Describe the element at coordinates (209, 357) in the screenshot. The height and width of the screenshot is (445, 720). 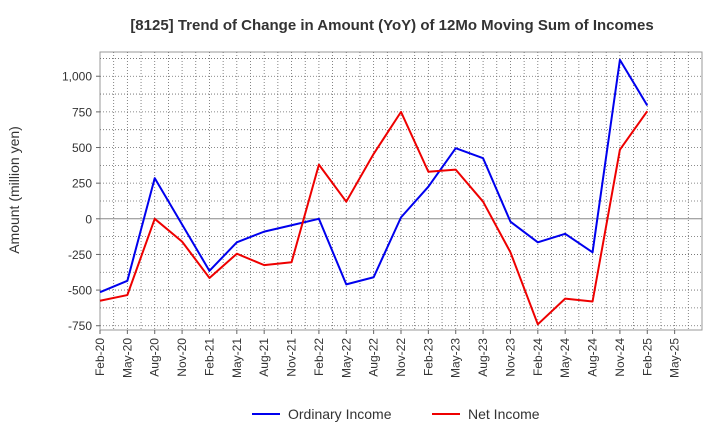
I see `x-tick-label: Feb-21` at that location.